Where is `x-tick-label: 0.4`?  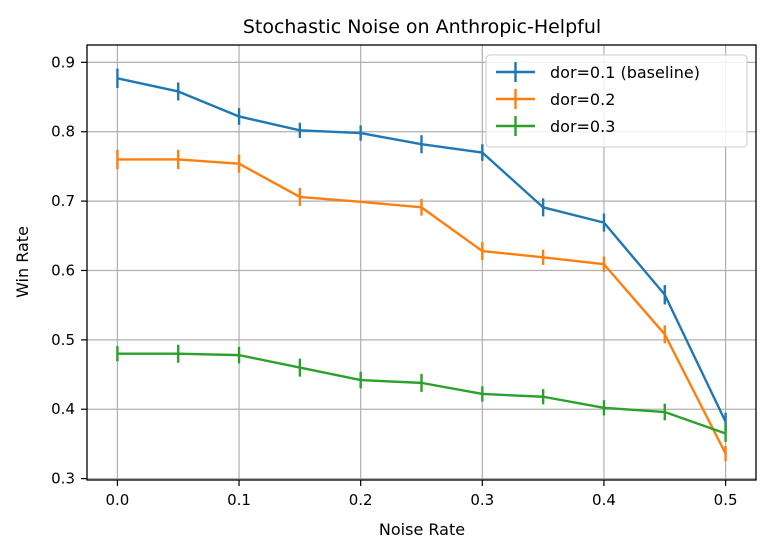 x-tick-label: 0.4 is located at coordinates (604, 500).